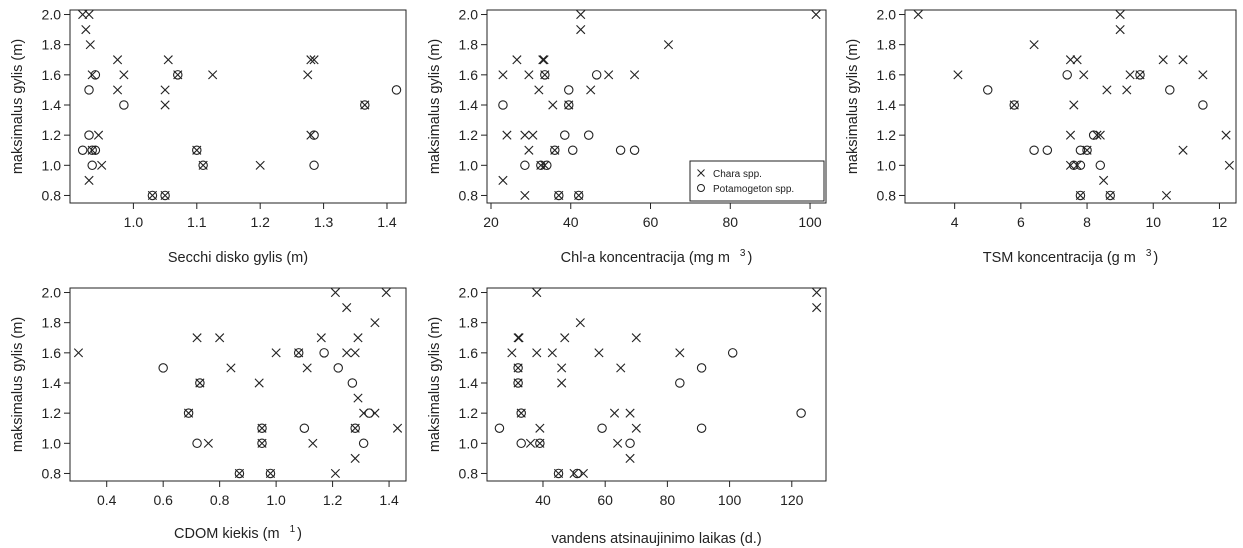  What do you see at coordinates (435, 106) in the screenshot?
I see `y-axis-title: maksimalus gylis (m)` at bounding box center [435, 106].